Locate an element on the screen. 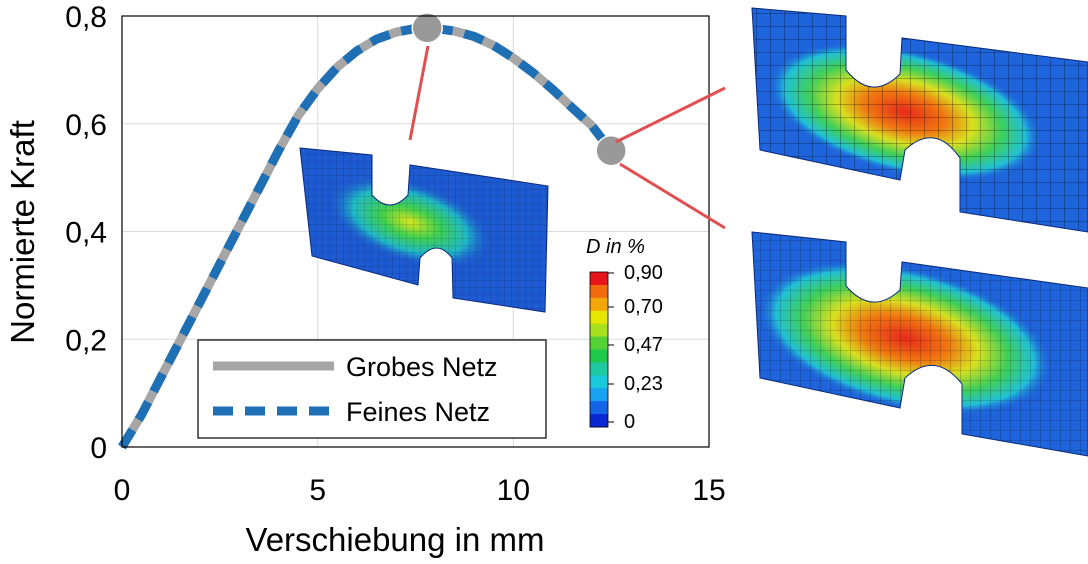  x-tick-label: 5 is located at coordinates (317, 490).